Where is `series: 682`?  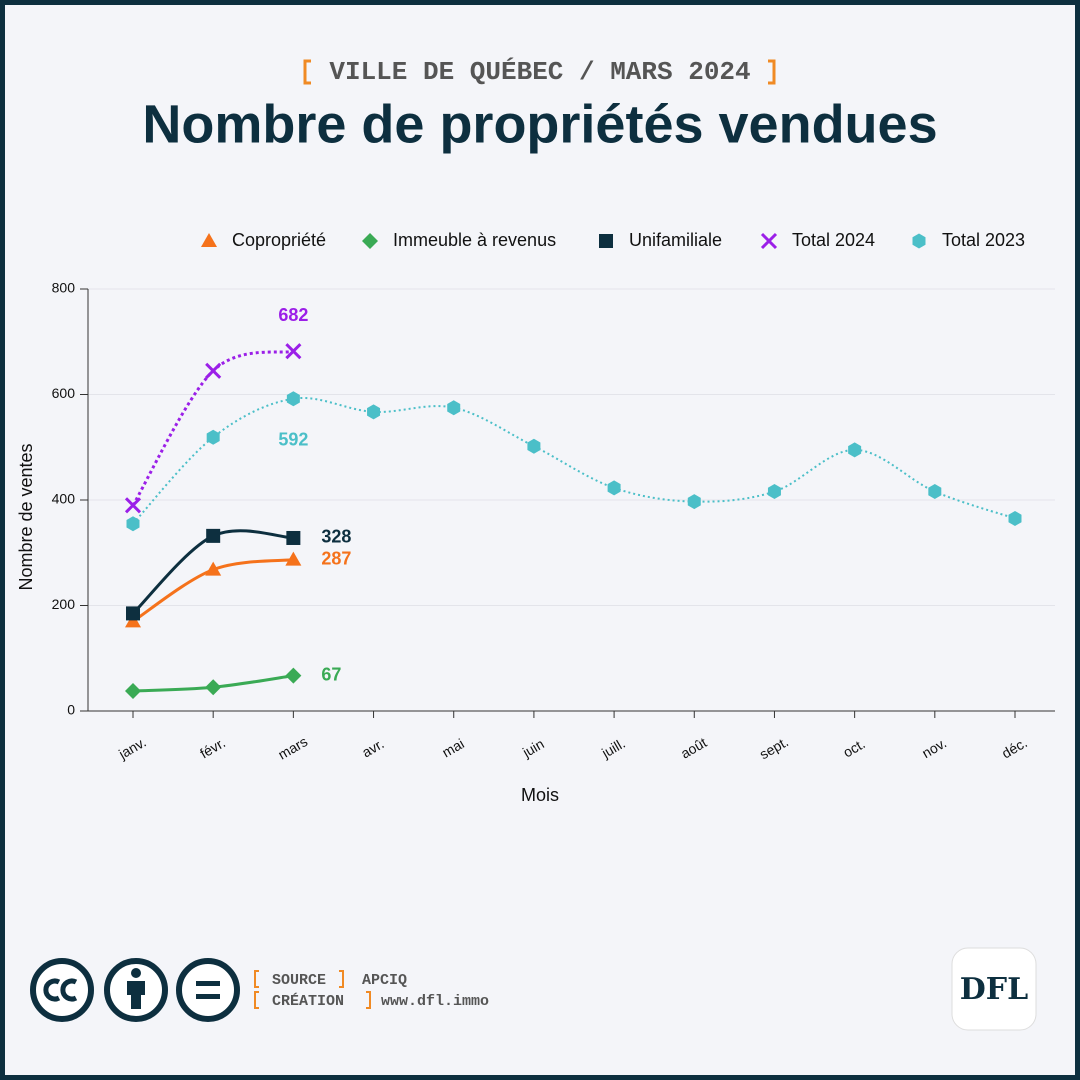
series: 682 is located at coordinates (216, 409).